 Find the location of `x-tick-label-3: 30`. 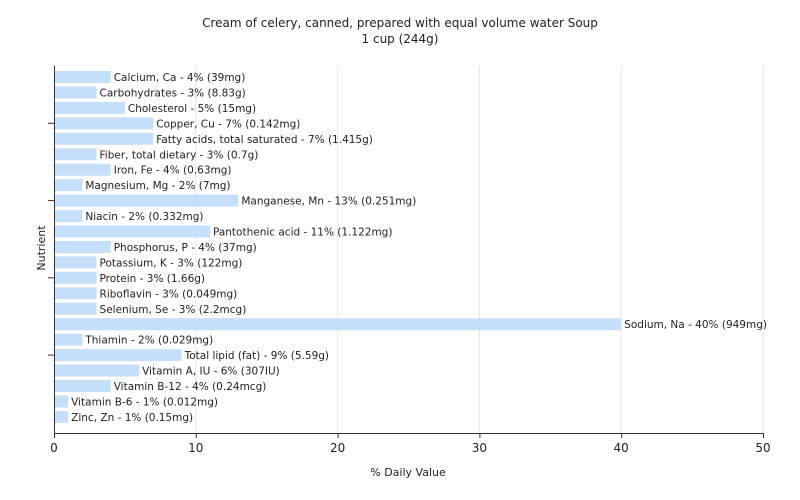

x-tick-label-3: 30 is located at coordinates (479, 448).